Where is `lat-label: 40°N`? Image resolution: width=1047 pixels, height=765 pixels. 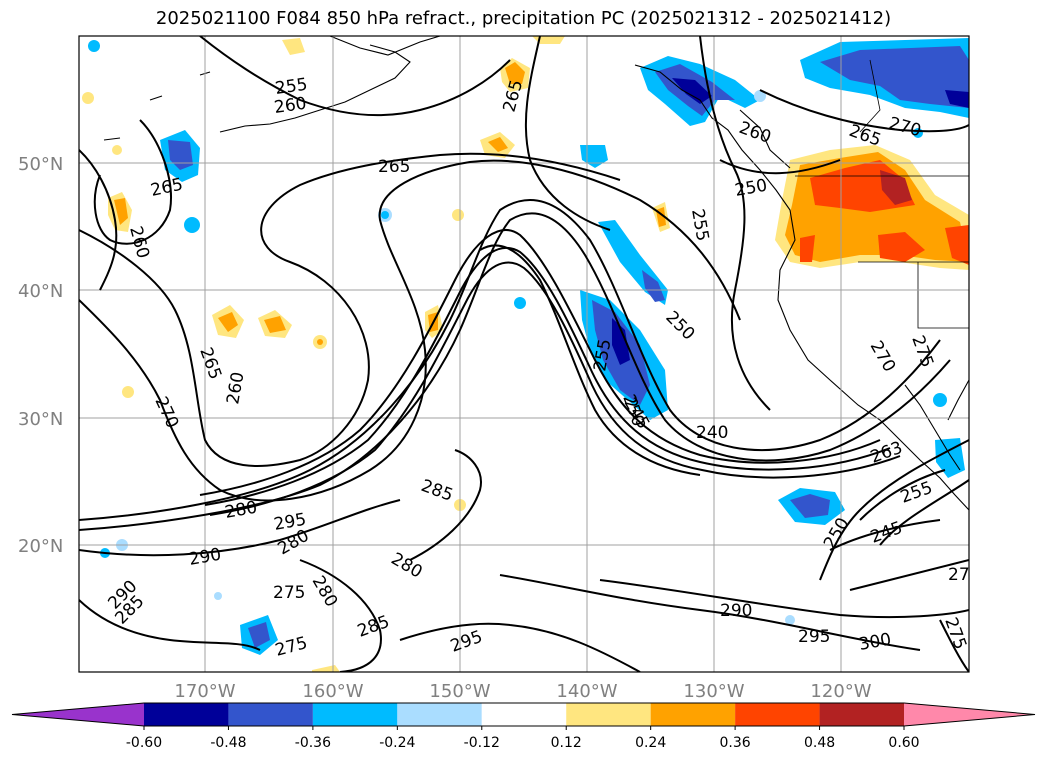 lat-label: 40°N is located at coordinates (40, 291).